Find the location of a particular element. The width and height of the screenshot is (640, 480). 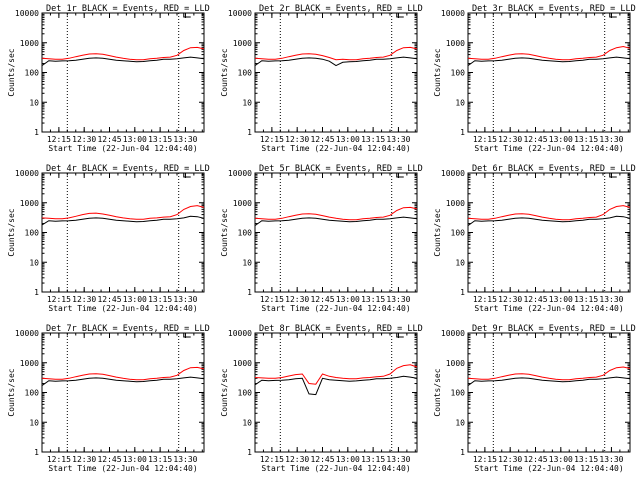

panel-title: Det 2r BLACK = Events, RED = LLD is located at coordinates (341, 9).